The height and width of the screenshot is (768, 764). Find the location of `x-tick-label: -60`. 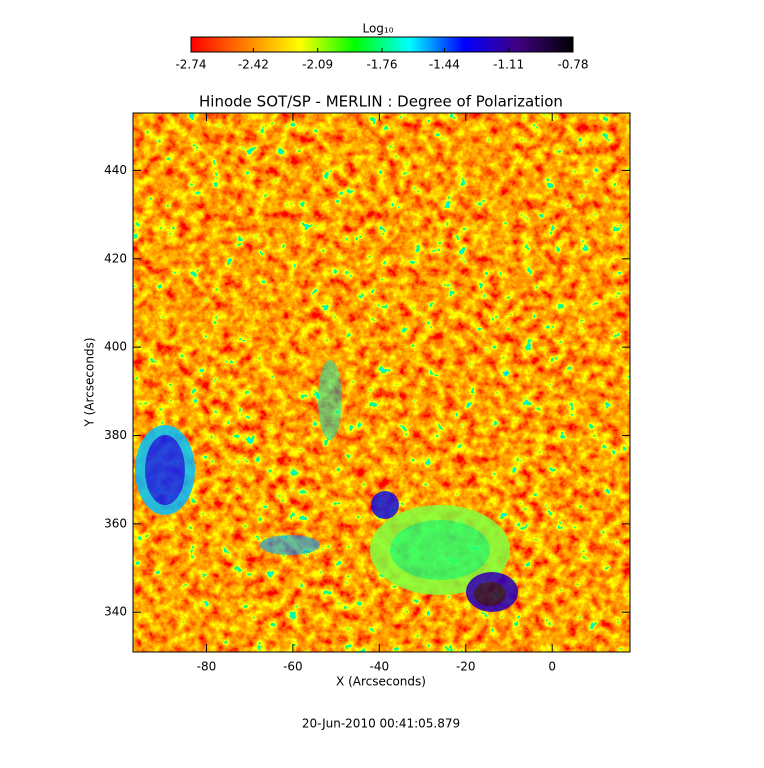

x-tick-label: -60 is located at coordinates (293, 667).